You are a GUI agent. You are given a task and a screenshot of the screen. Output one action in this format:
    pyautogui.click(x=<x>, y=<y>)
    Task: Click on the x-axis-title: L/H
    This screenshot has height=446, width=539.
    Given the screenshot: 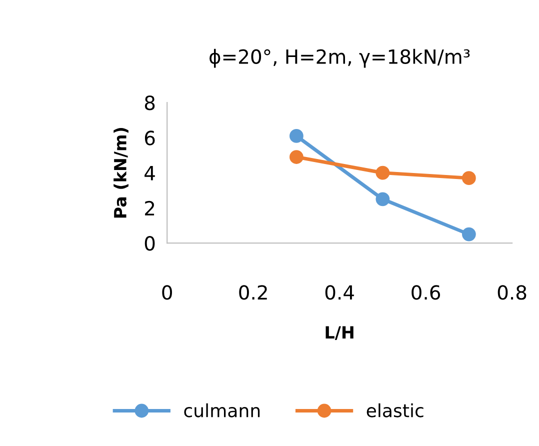 What is the action you would take?
    pyautogui.click(x=340, y=333)
    